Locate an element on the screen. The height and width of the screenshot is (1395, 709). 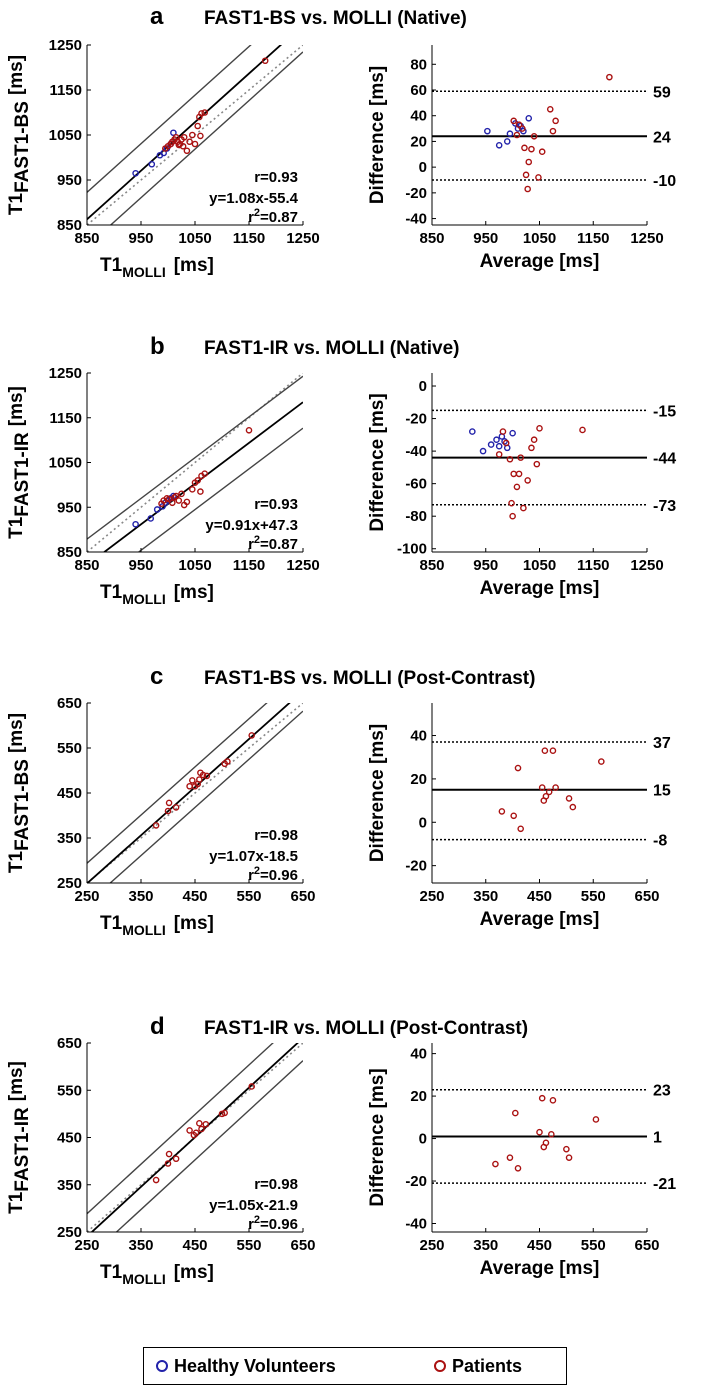
legend-volunteers-label: Healthy Volunteers is located at coordinates (255, 1365).